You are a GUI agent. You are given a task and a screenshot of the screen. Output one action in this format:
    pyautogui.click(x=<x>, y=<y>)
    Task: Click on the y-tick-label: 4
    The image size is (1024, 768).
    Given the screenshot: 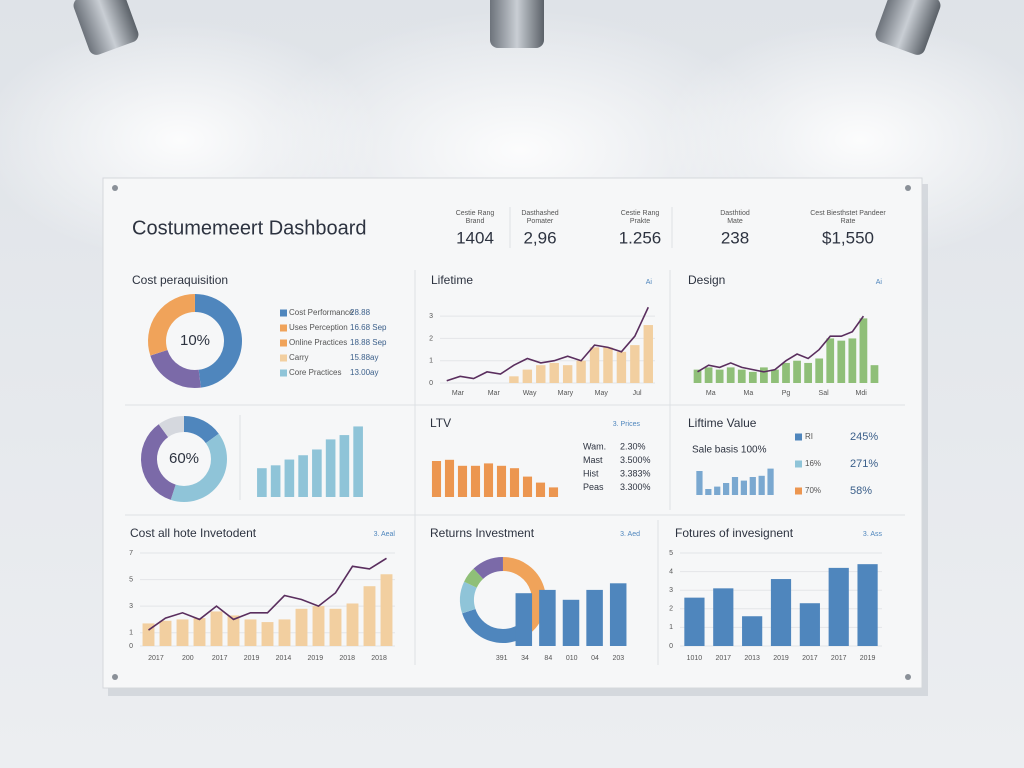 What is the action you would take?
    pyautogui.click(x=671, y=571)
    